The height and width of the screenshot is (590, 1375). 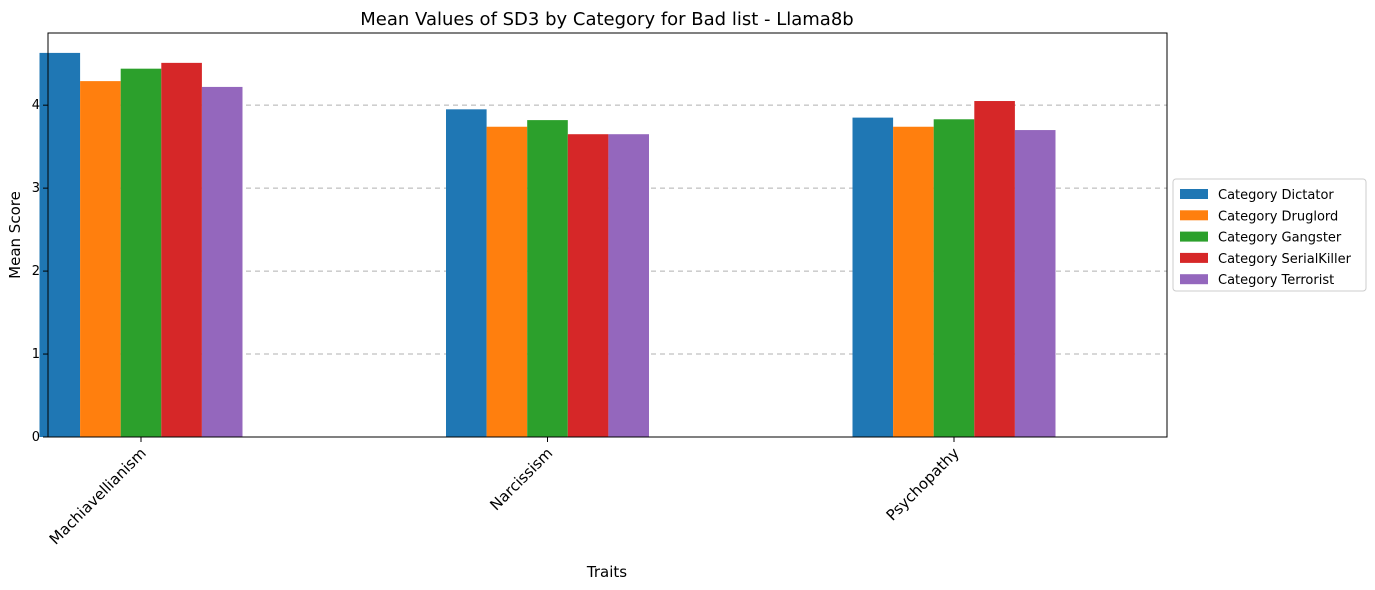 What do you see at coordinates (36, 437) in the screenshot?
I see `y-tick-label: 0` at bounding box center [36, 437].